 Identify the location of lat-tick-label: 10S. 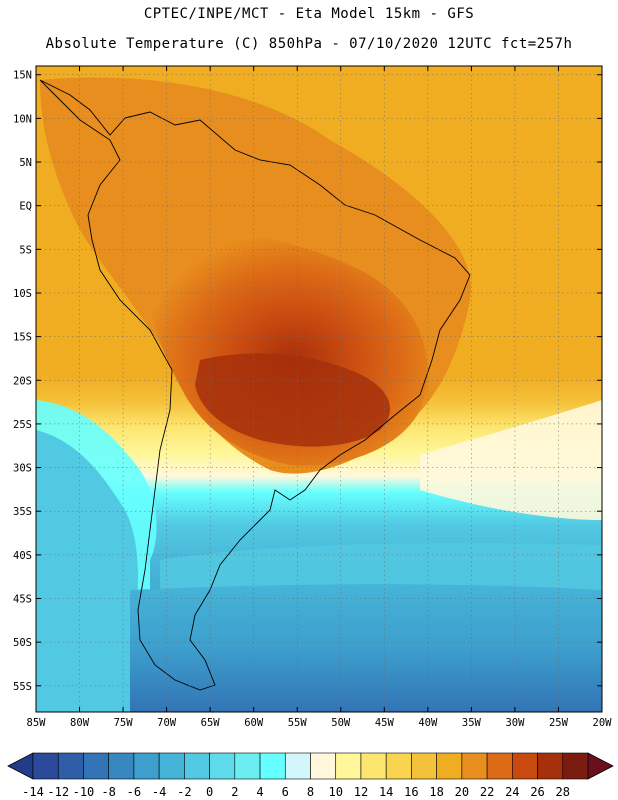
(22, 294).